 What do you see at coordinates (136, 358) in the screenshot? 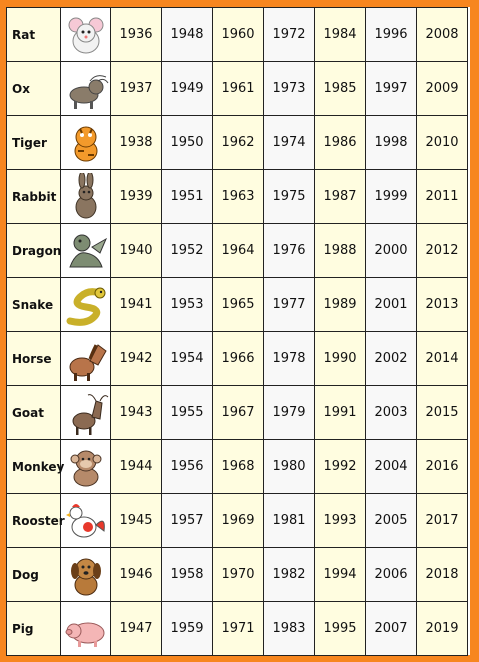
I see `year-cell: 1942` at bounding box center [136, 358].